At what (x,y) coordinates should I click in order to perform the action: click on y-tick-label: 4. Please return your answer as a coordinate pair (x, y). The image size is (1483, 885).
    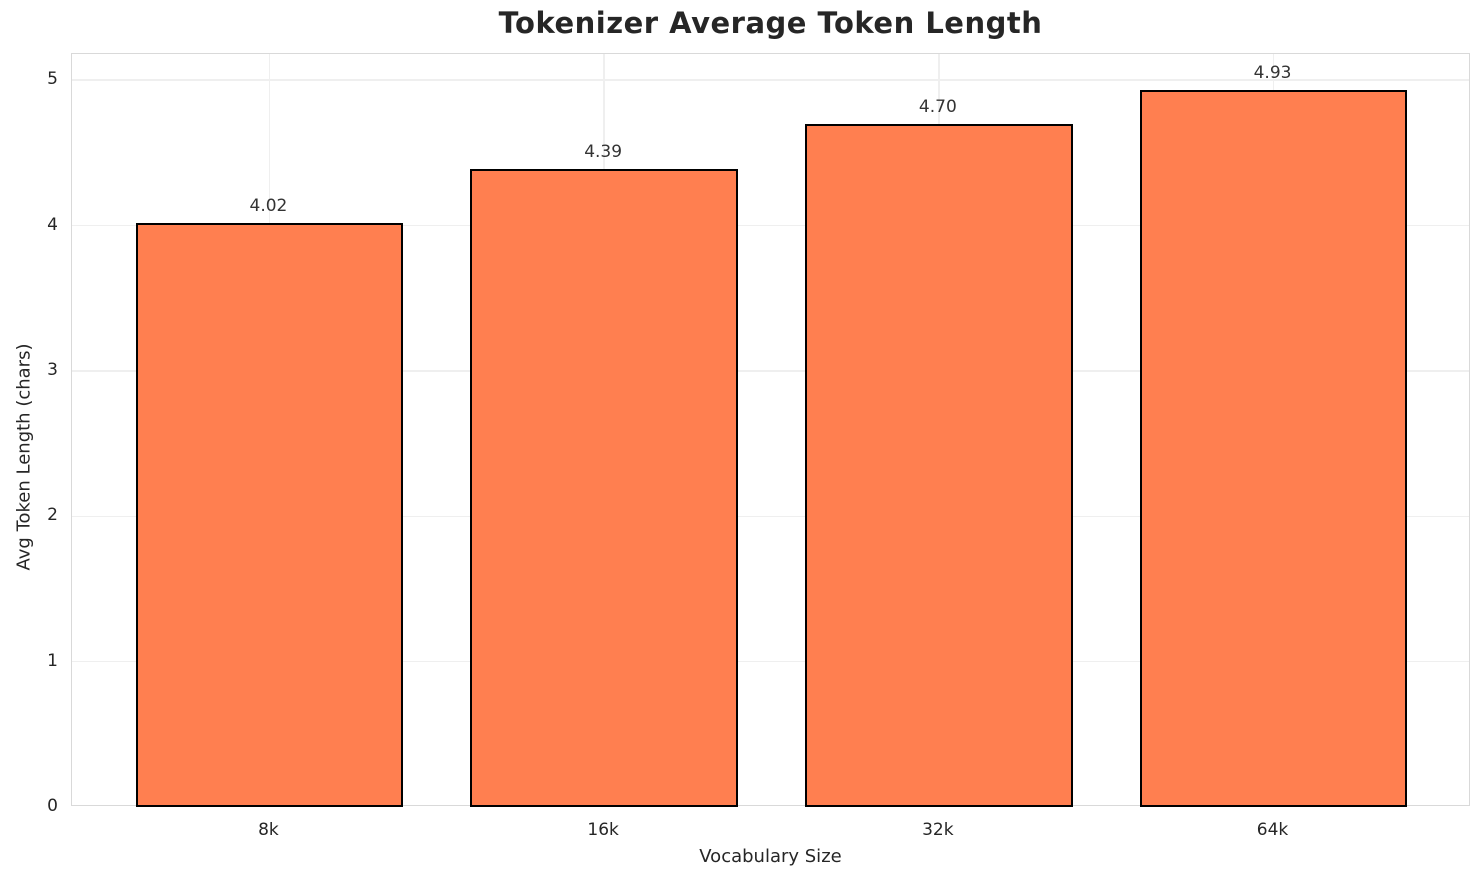
    Looking at the image, I should click on (52, 224).